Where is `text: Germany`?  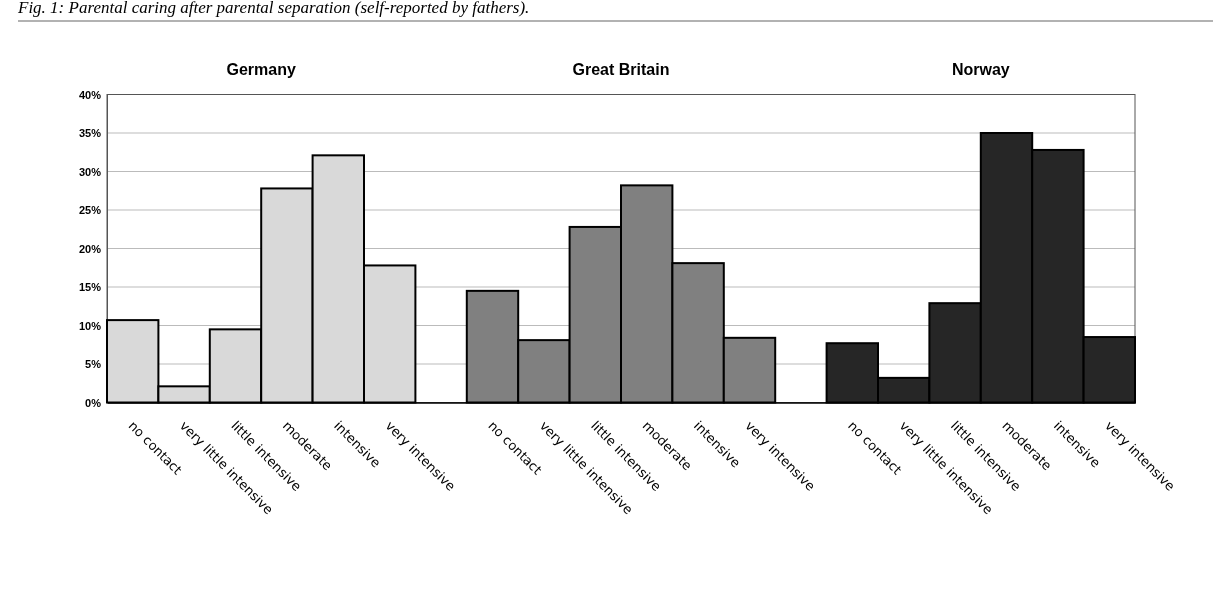
text: Germany is located at coordinates (261, 69).